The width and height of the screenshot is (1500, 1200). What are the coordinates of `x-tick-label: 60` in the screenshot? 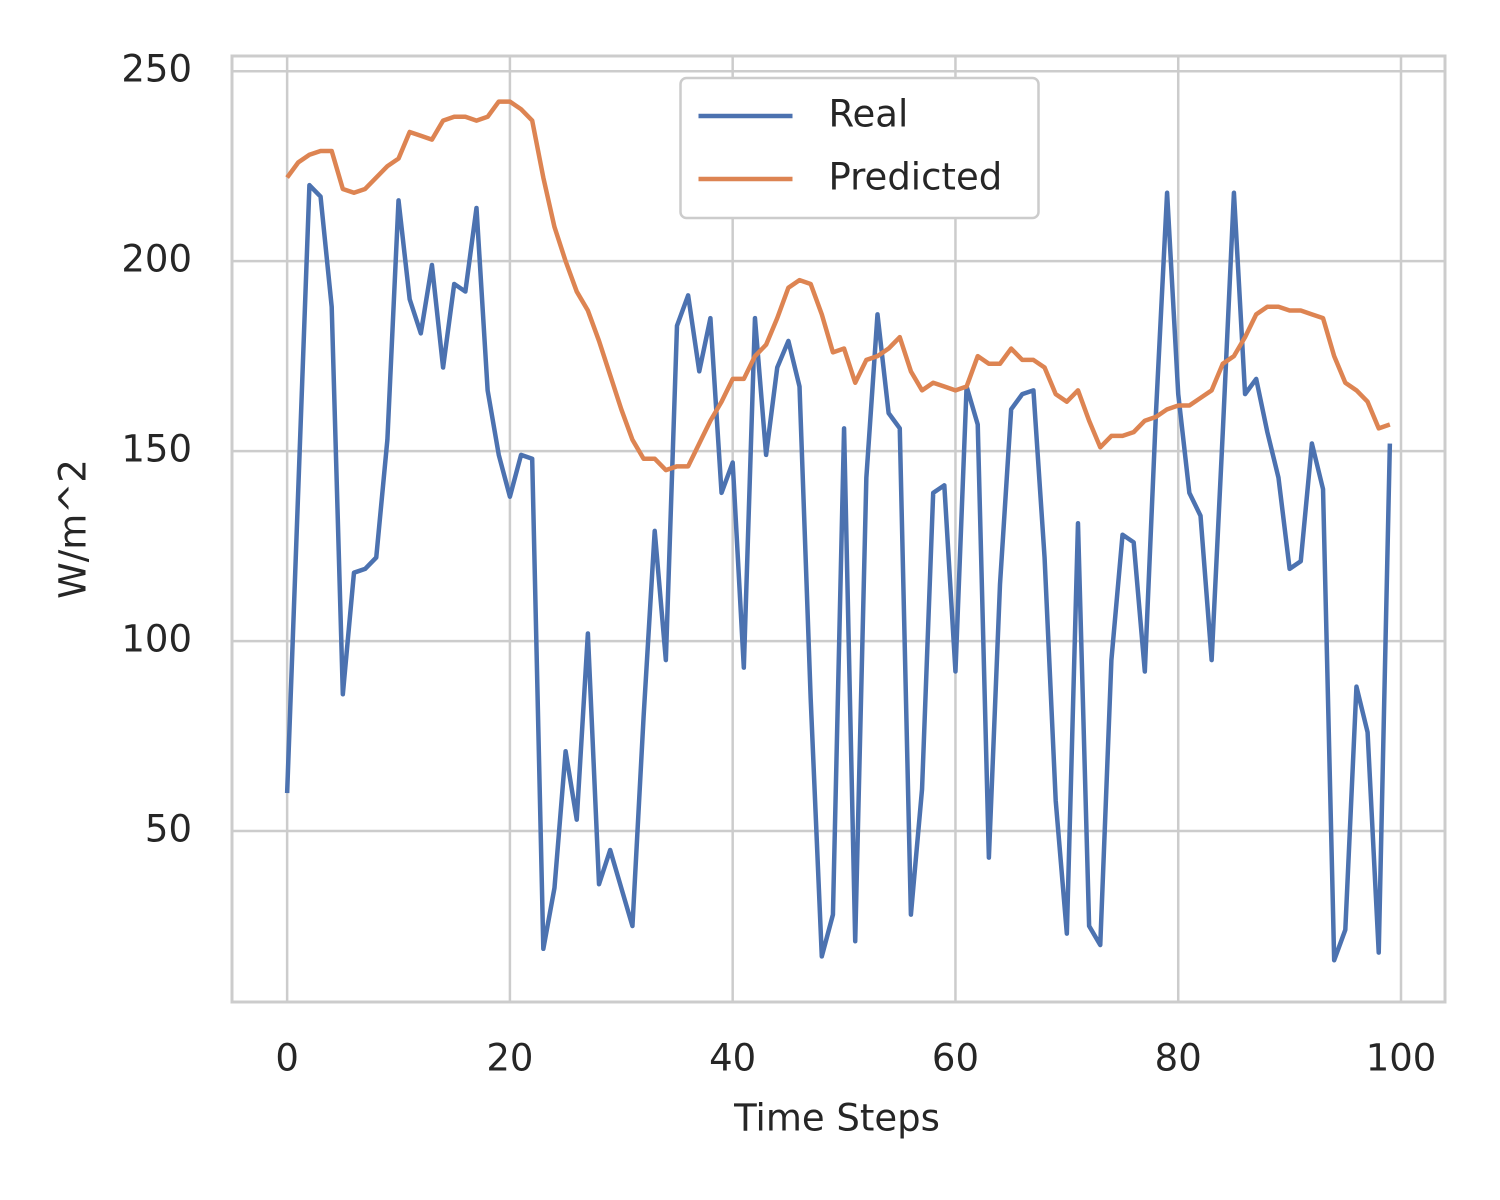 It's located at (955, 1058).